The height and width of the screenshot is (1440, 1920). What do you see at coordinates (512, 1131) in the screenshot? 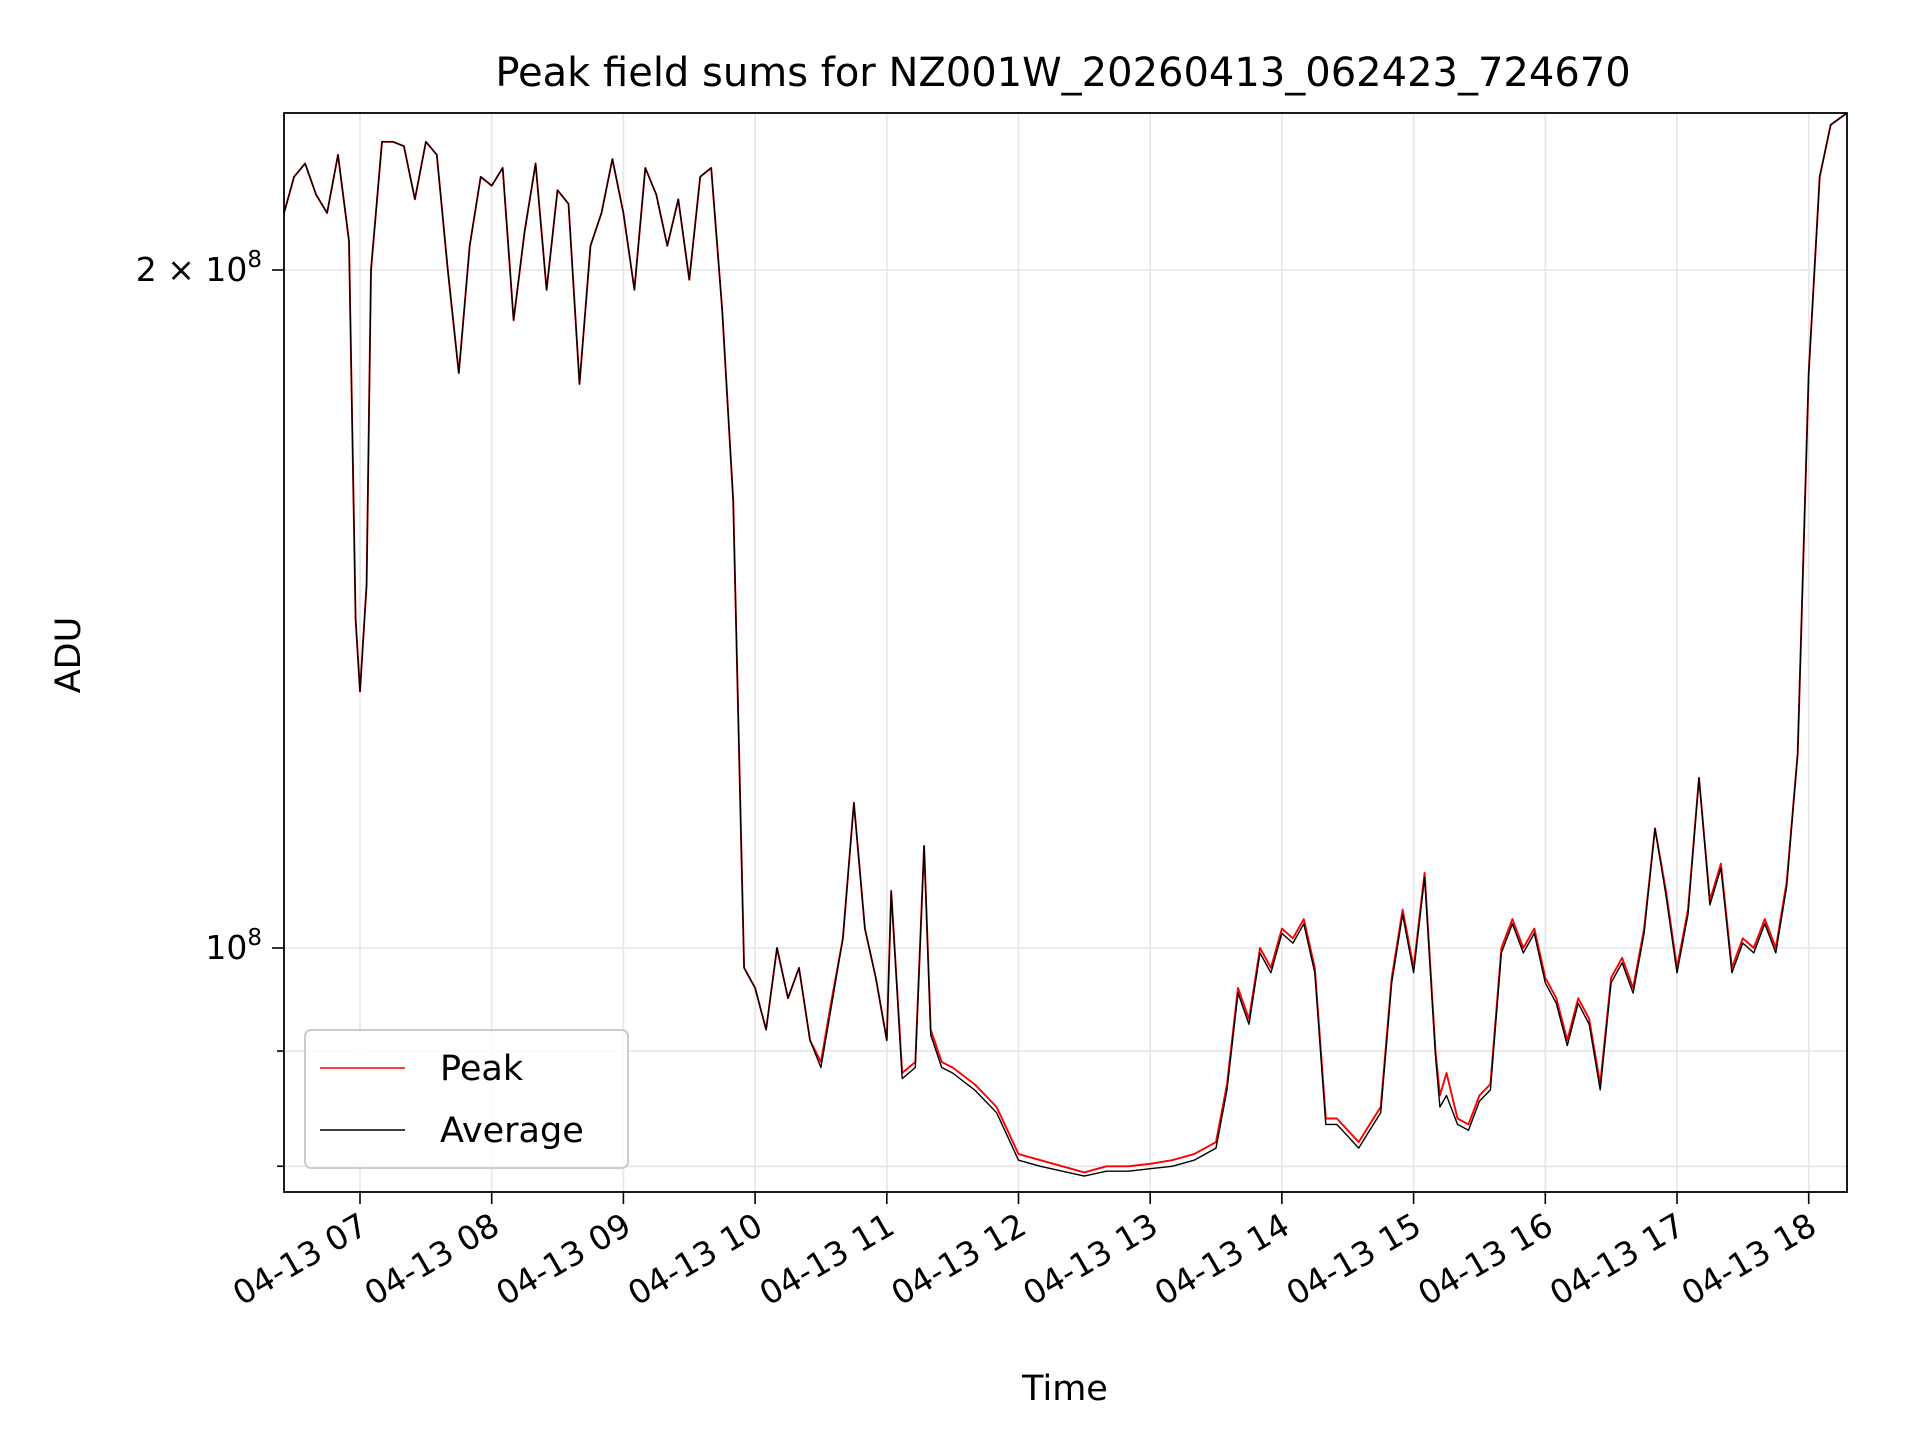
I see `legend-average-label: Average` at bounding box center [512, 1131].